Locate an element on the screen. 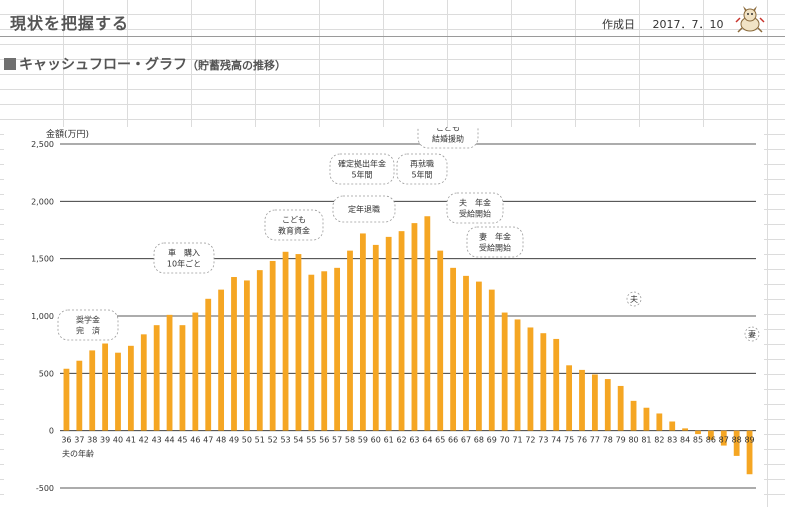 This screenshot has height=507, width=785. x-tick-label: 80 is located at coordinates (633, 440).